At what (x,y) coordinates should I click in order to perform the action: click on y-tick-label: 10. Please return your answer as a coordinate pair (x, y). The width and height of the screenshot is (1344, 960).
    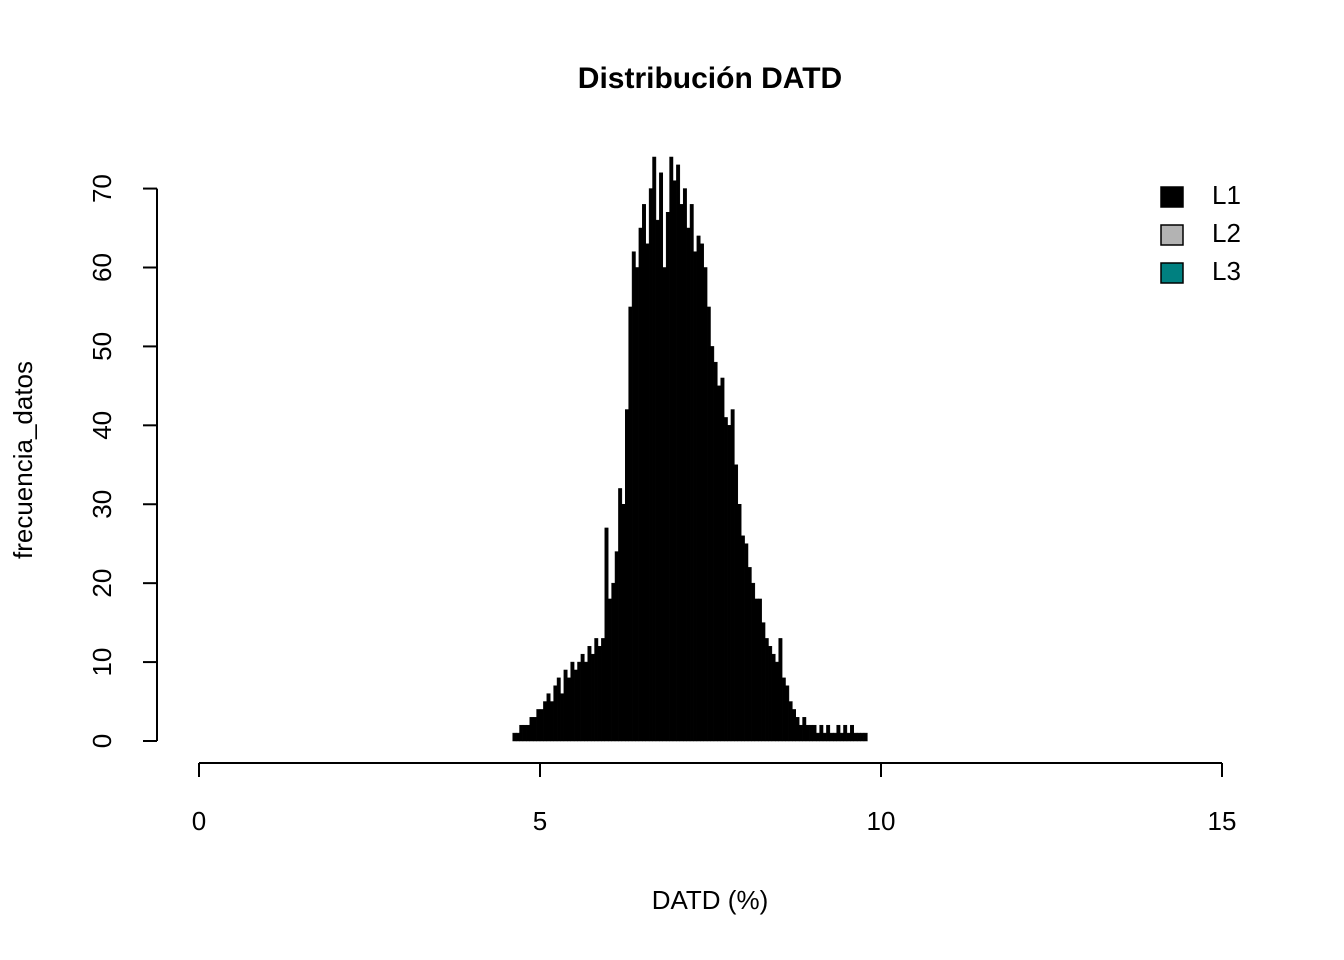
    Looking at the image, I should click on (102, 662).